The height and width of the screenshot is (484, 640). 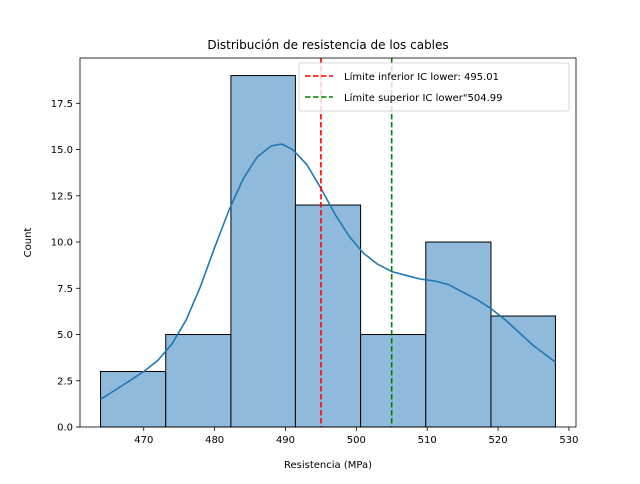 I want to click on x-tick-label: 530, so click(x=568, y=440).